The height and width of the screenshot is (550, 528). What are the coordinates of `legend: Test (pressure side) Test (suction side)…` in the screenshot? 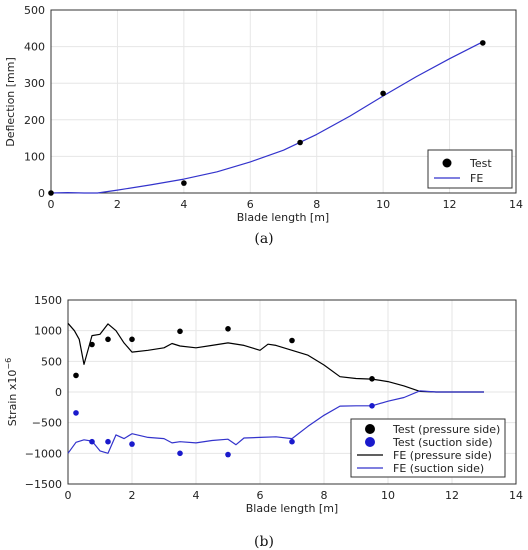 It's located at (428, 448).